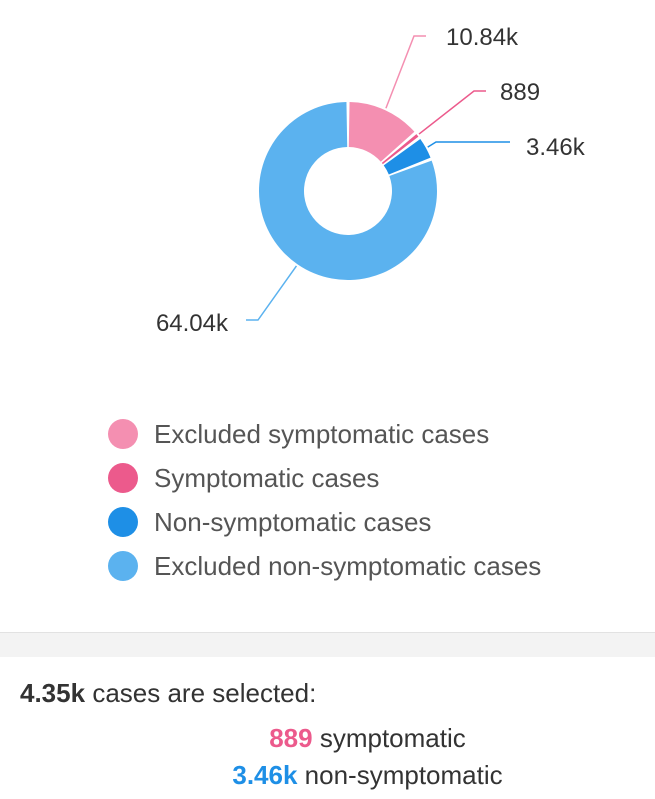 The image size is (655, 799). I want to click on selection-total-suffix: cases are selected:, so click(204, 693).